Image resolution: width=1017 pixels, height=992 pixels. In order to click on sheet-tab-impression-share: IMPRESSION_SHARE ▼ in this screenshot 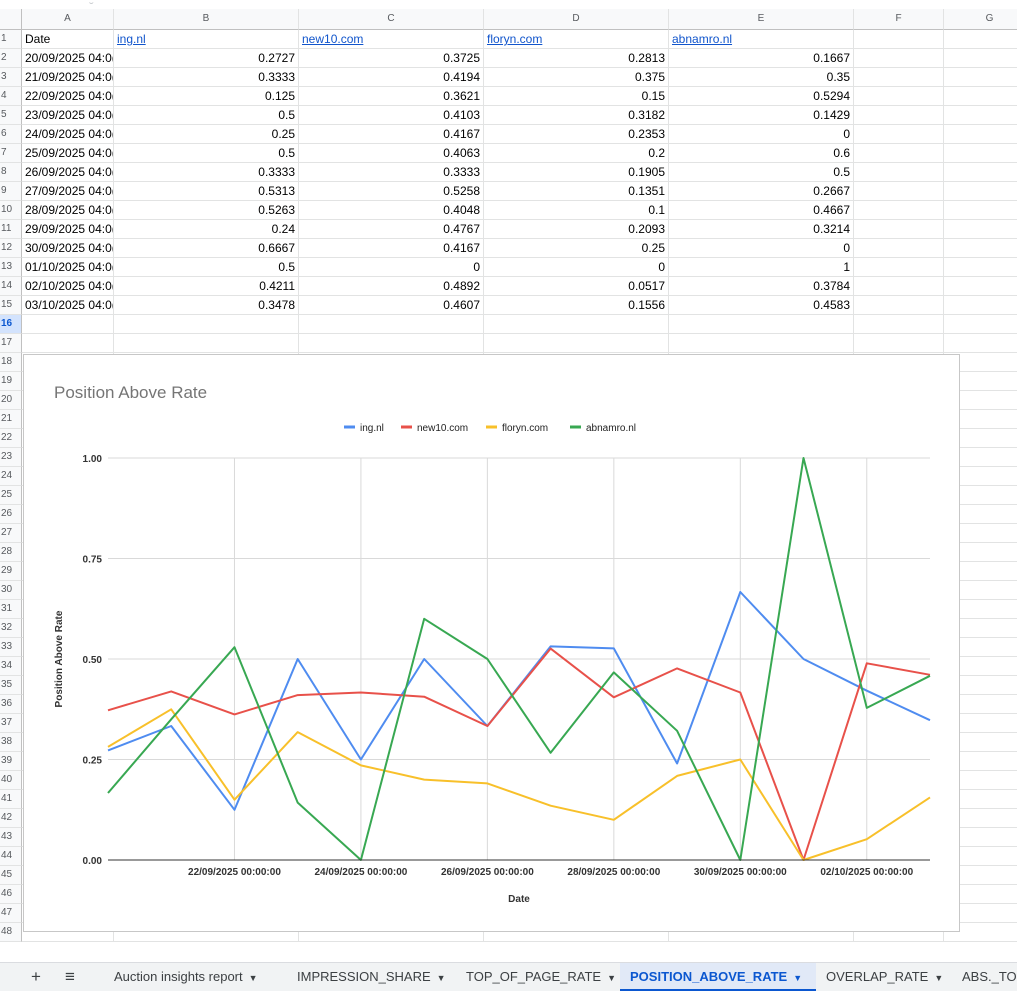, I will do `click(367, 977)`.